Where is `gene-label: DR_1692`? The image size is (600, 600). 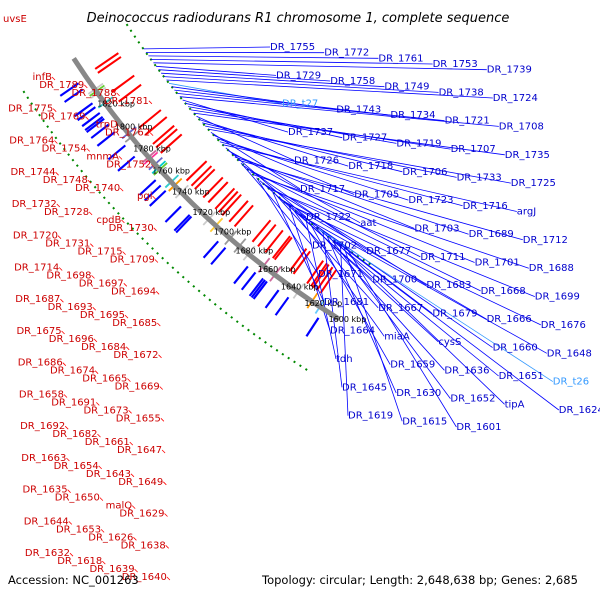
gene-label: DR_1692 is located at coordinates (42, 426).